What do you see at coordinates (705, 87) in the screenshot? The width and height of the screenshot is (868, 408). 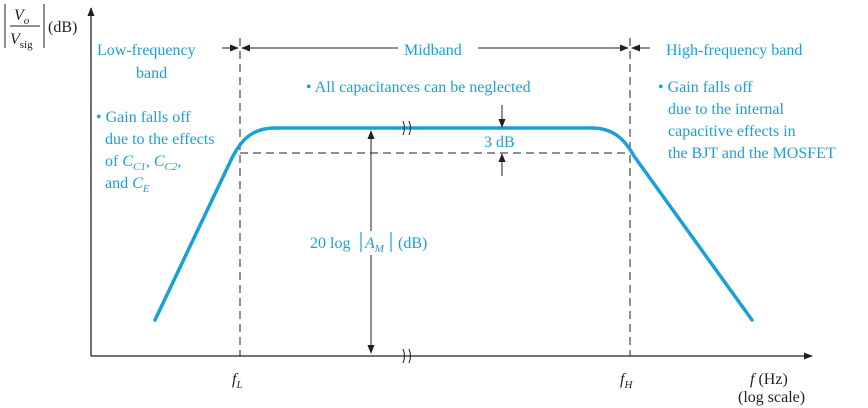 I see `high-note-line1: • Gain falls off` at bounding box center [705, 87].